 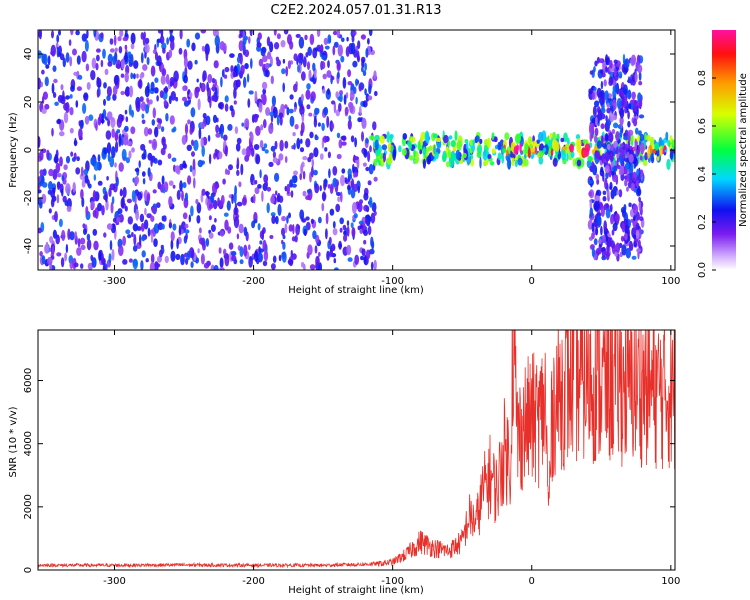 I want to click on y-tick-label: 2000, so click(x=28, y=506).